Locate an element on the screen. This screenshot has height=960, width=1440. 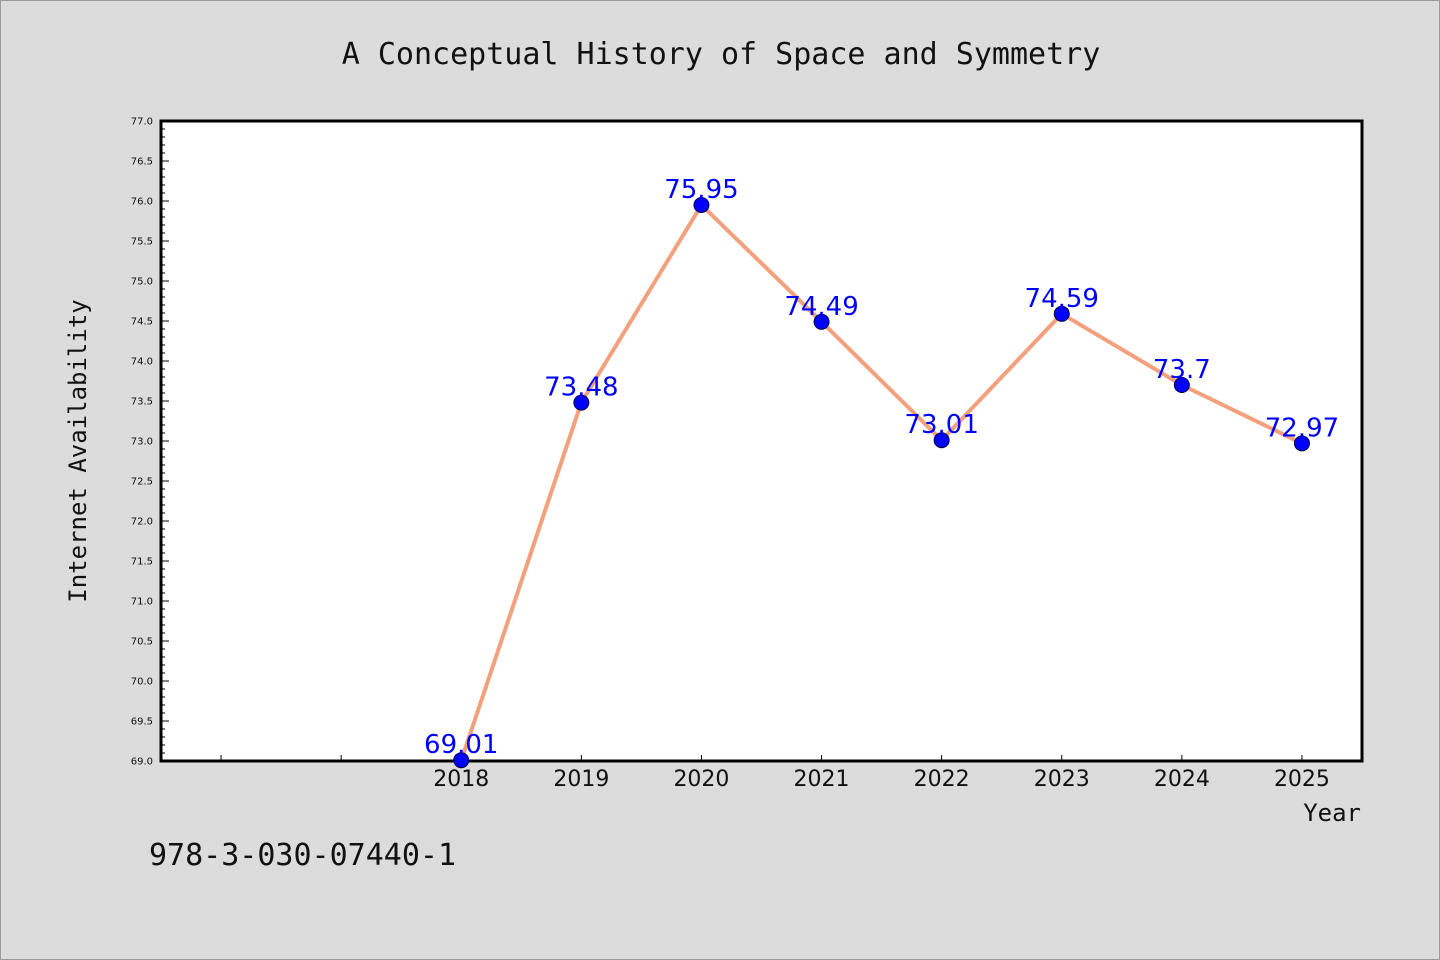
y-tick-label: 71.5 is located at coordinates (142, 562).